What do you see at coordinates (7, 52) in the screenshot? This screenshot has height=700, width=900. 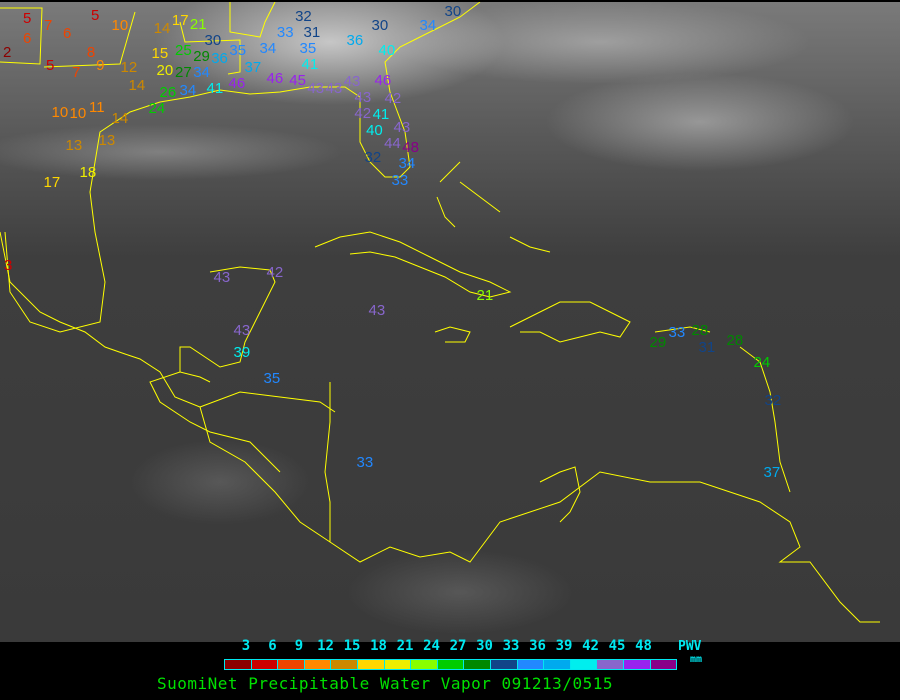 I see `station-pwv-value: 2` at bounding box center [7, 52].